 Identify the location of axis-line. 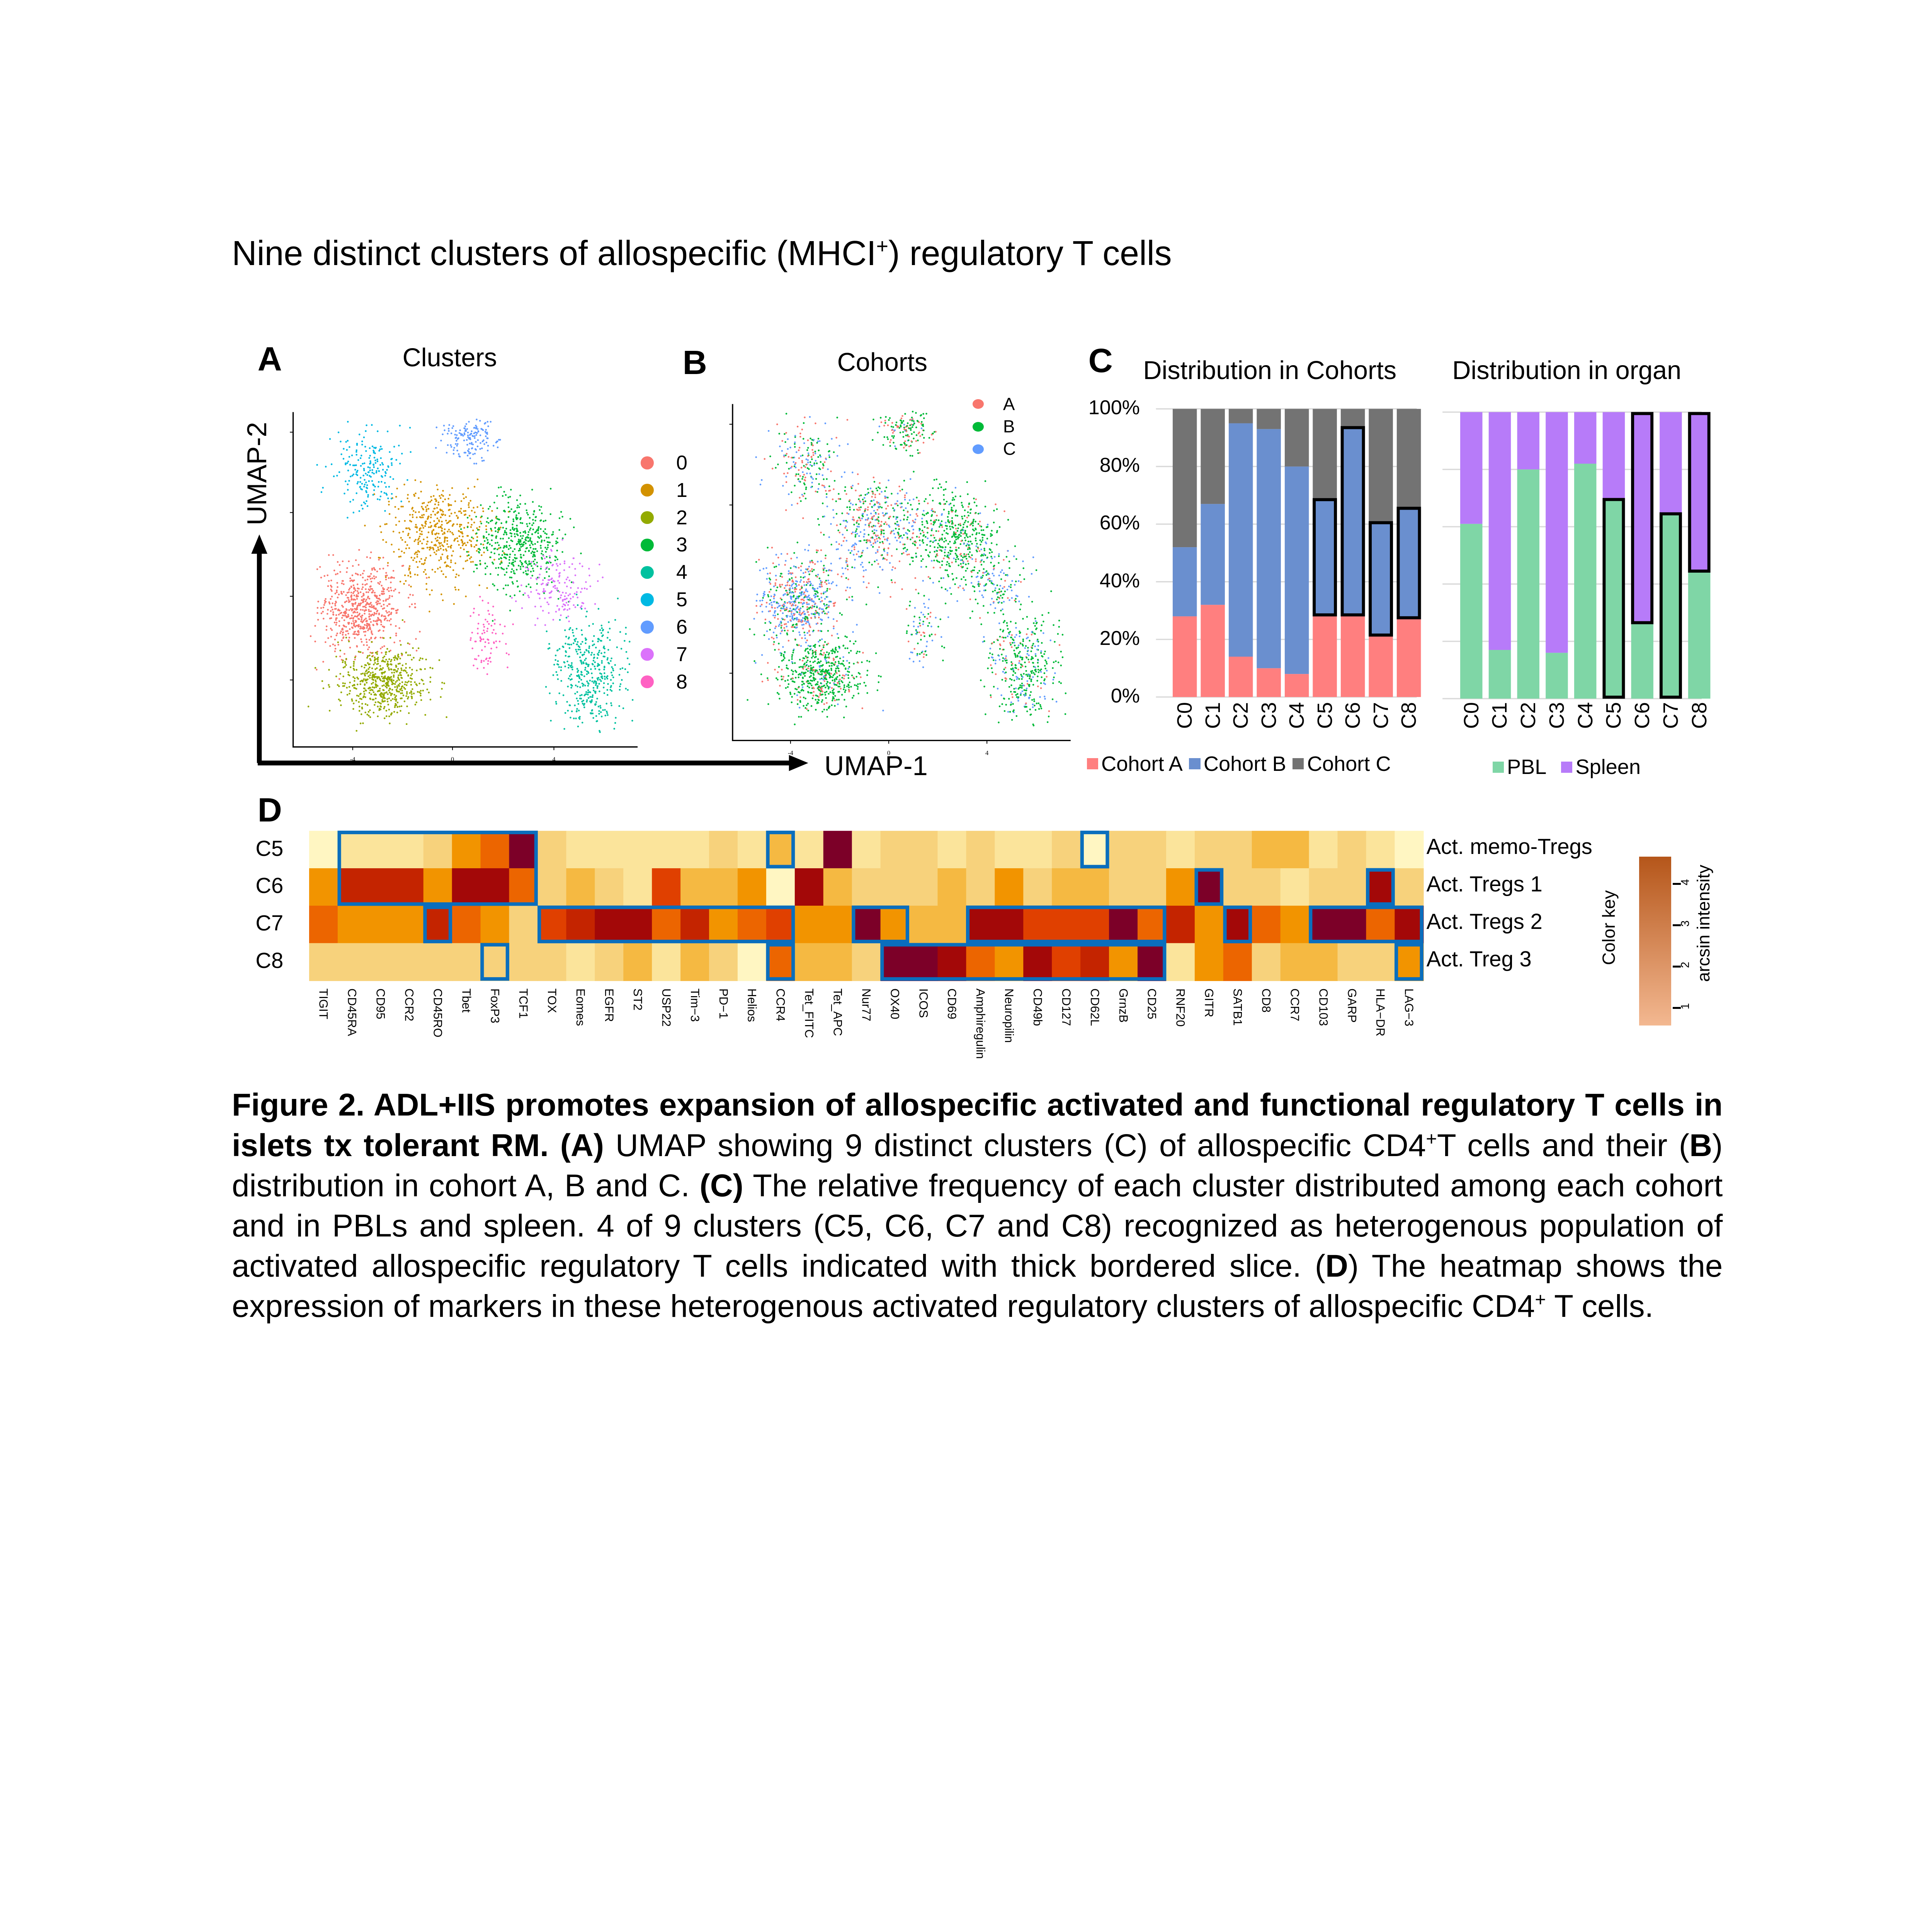
(901, 573).